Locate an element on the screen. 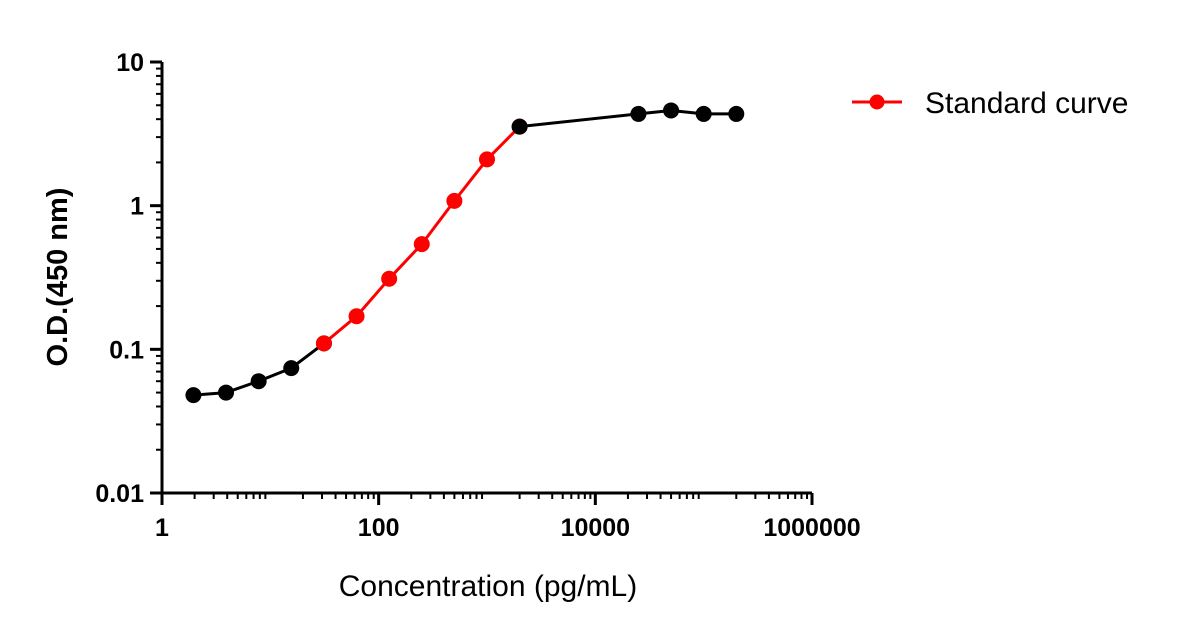 The height and width of the screenshot is (637, 1200). legend-marker-swatch is located at coordinates (877, 102).